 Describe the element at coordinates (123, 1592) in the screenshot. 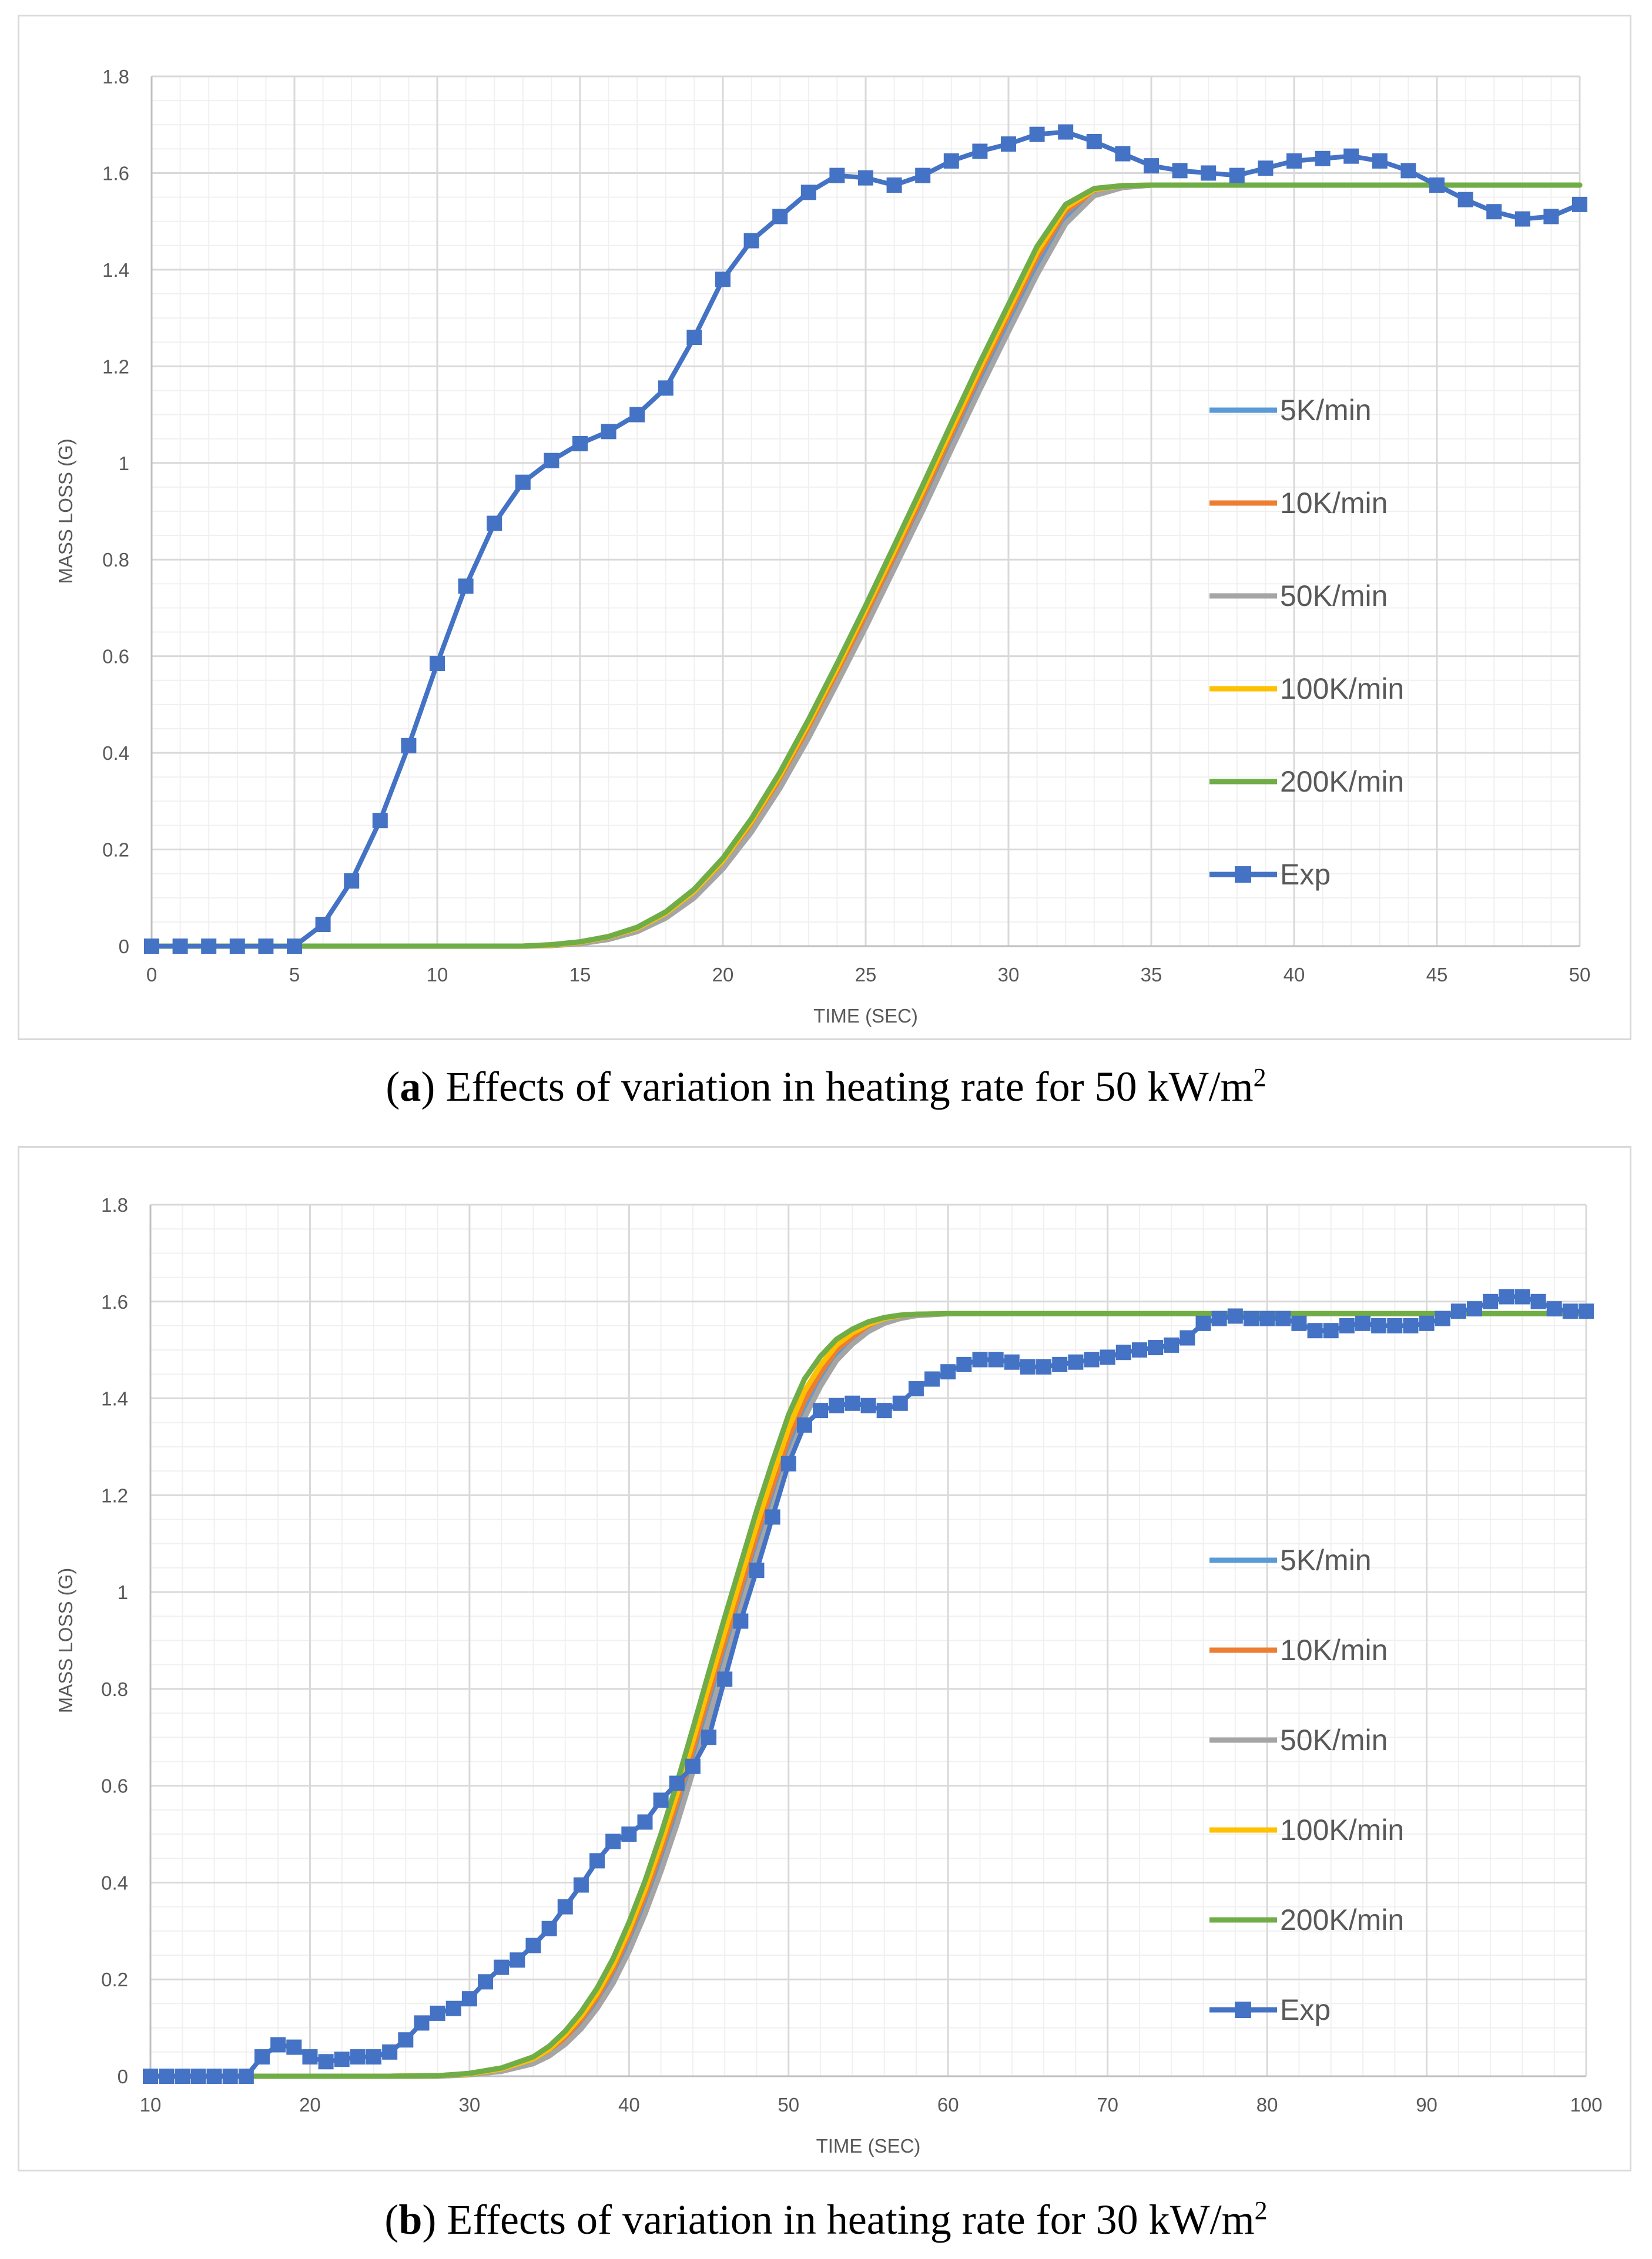

I see `y-tick-label: 1` at that location.